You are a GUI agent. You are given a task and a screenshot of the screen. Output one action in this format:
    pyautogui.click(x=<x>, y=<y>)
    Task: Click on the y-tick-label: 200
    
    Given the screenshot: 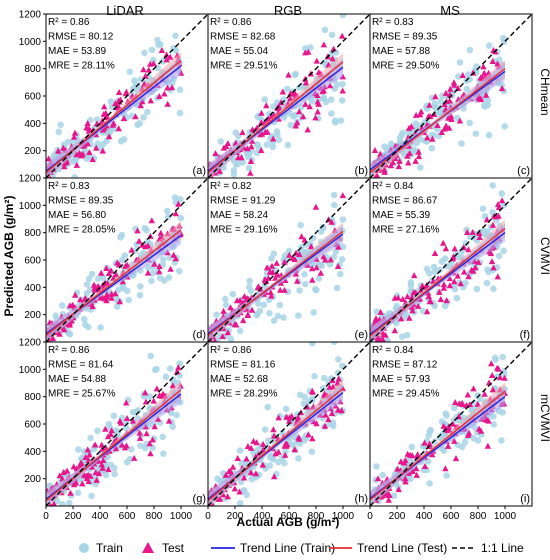 What is the action you would take?
    pyautogui.click(x=32, y=315)
    